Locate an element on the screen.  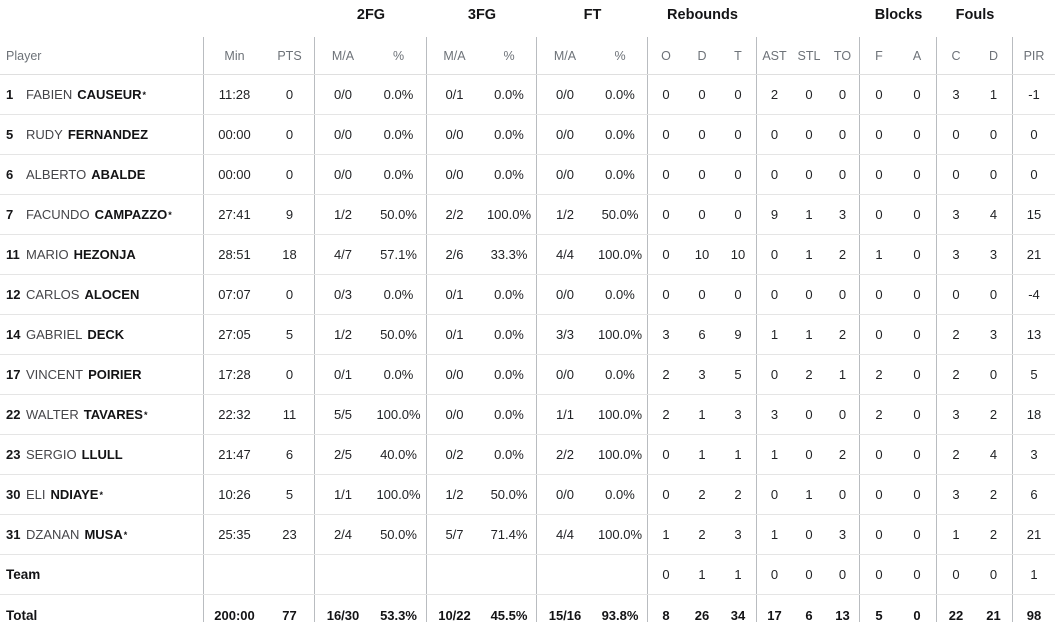
turnovers-cell: 3 is located at coordinates (843, 214).